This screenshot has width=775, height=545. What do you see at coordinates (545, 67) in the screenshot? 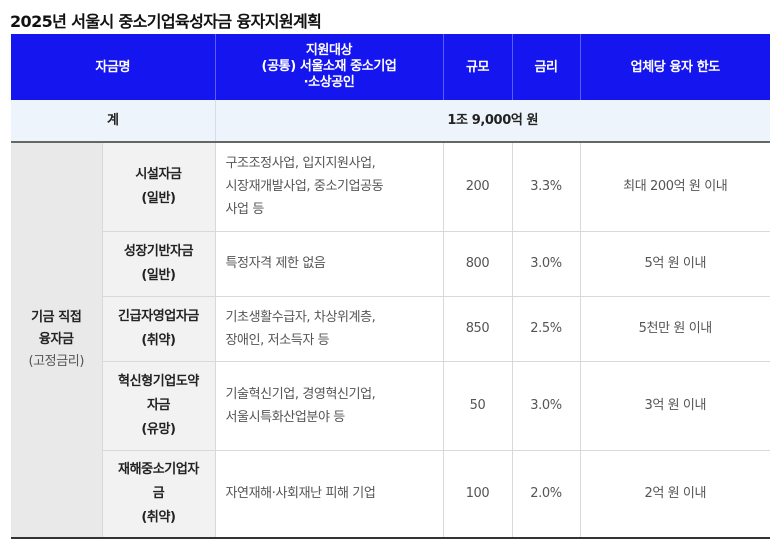
I see `header-rate: 금리` at bounding box center [545, 67].